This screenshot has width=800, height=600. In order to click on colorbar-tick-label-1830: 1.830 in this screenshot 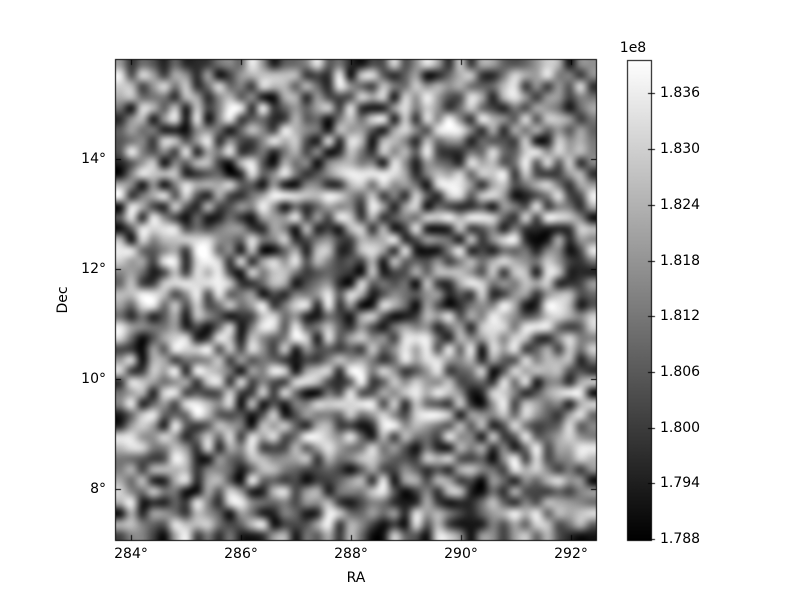, I will do `click(680, 149)`.